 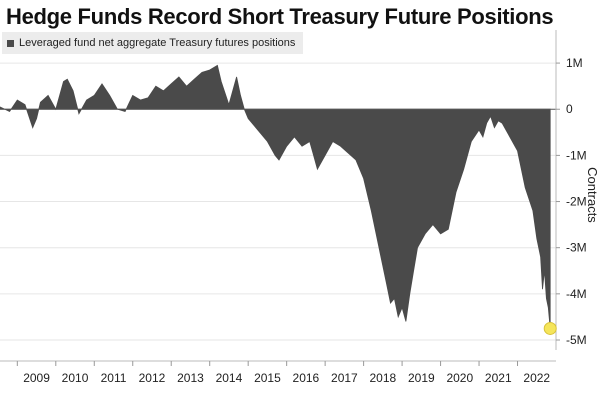 What do you see at coordinates (576, 340) in the screenshot?
I see `y-tick-label: -5M` at bounding box center [576, 340].